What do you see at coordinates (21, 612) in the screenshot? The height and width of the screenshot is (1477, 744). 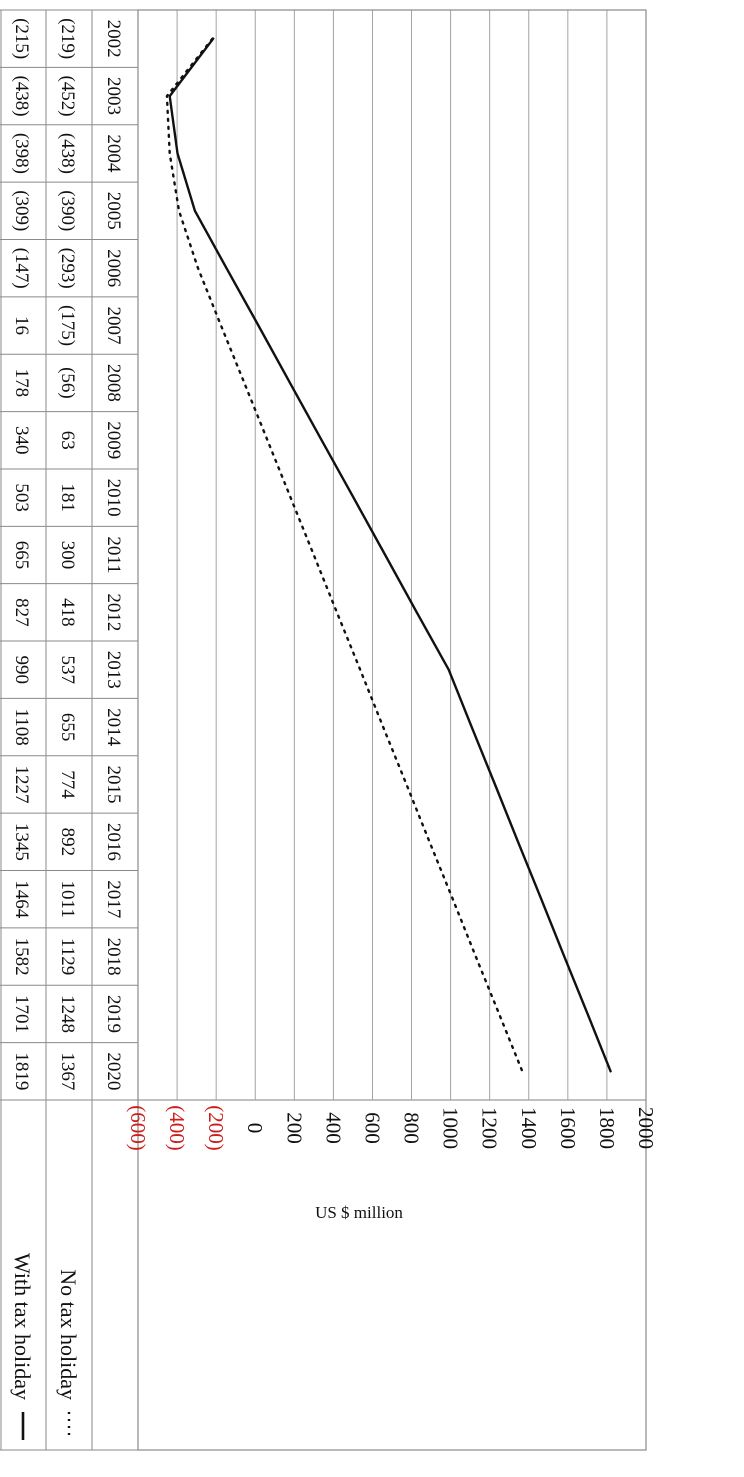 I see `data-label: 827` at bounding box center [21, 612].